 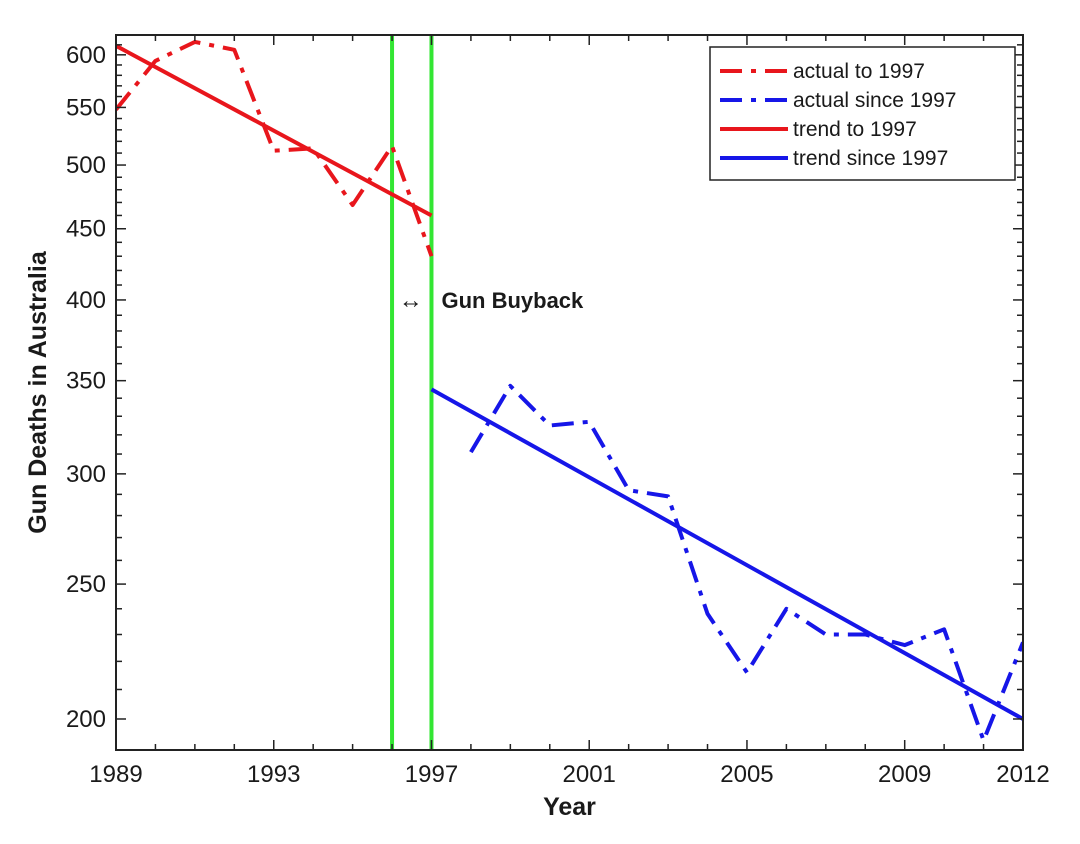 What do you see at coordinates (870, 158) in the screenshot?
I see `legend-label: trend since 1997` at bounding box center [870, 158].